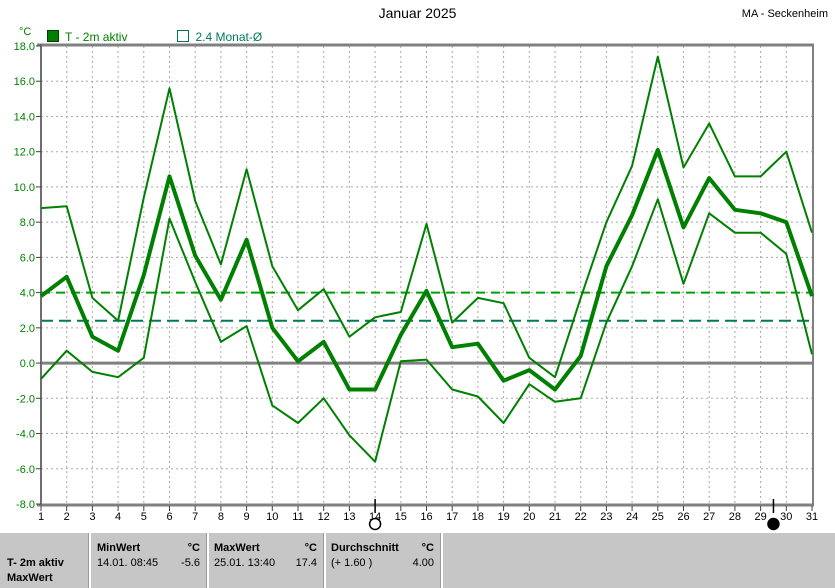  Describe the element at coordinates (760, 517) in the screenshot. I see `x-axis-day-label: 29` at that location.